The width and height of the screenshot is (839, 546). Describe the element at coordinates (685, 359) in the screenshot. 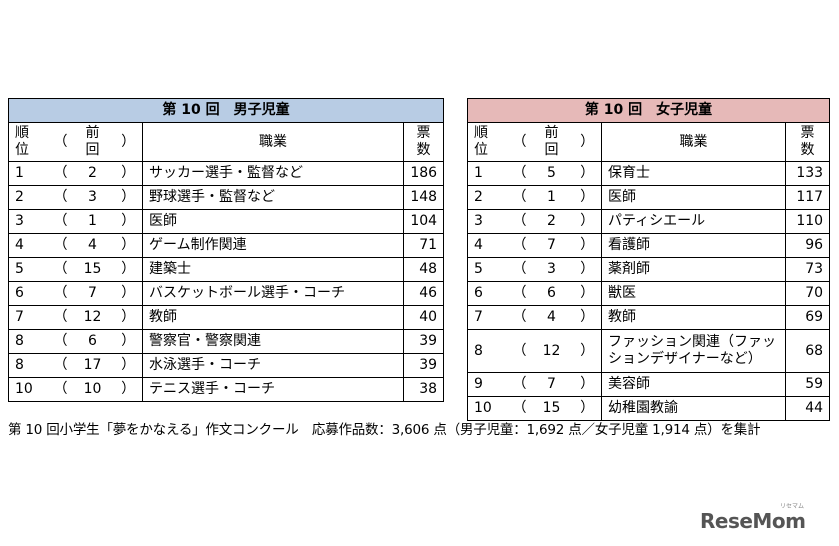

I see `text-line: ションデザイナーなど）` at that location.